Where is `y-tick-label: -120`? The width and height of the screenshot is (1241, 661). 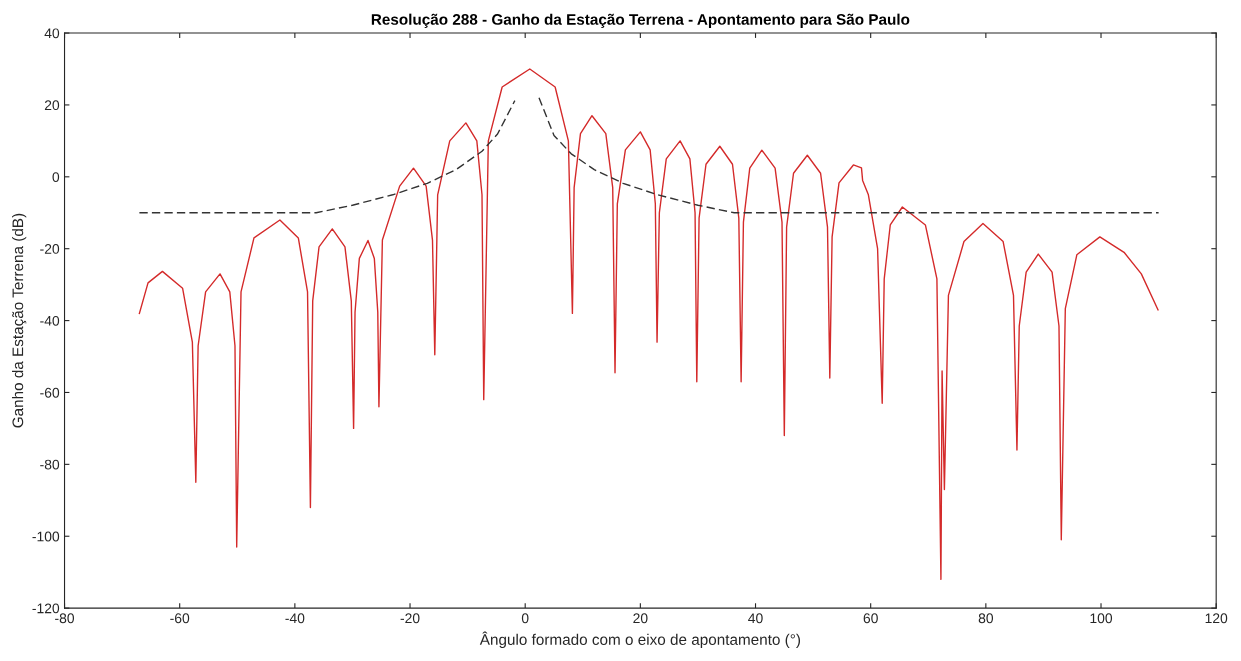
y-tick-label: -120 is located at coordinates (46, 608).